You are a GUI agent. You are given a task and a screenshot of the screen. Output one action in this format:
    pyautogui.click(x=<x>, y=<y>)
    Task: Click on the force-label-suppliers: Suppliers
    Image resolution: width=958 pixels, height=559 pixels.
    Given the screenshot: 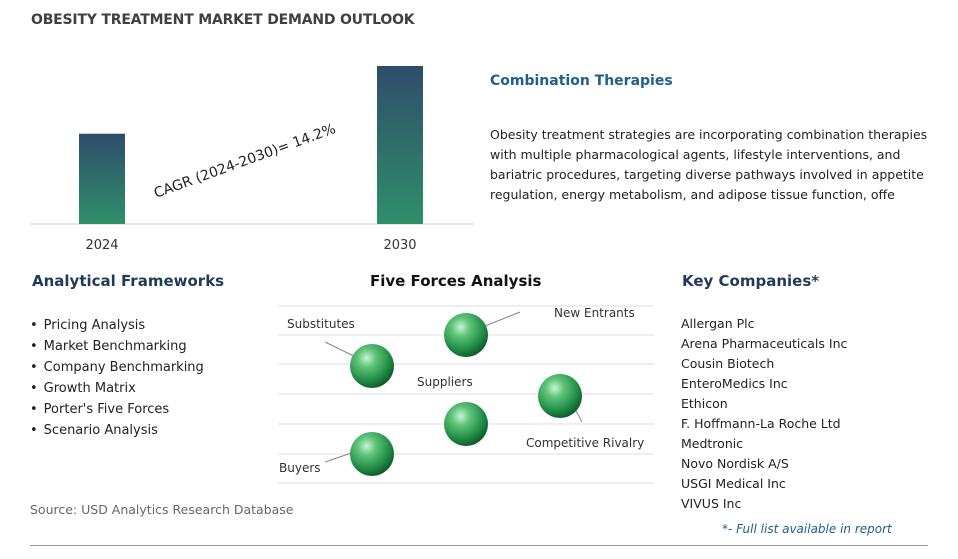 What is the action you would take?
    pyautogui.click(x=445, y=382)
    